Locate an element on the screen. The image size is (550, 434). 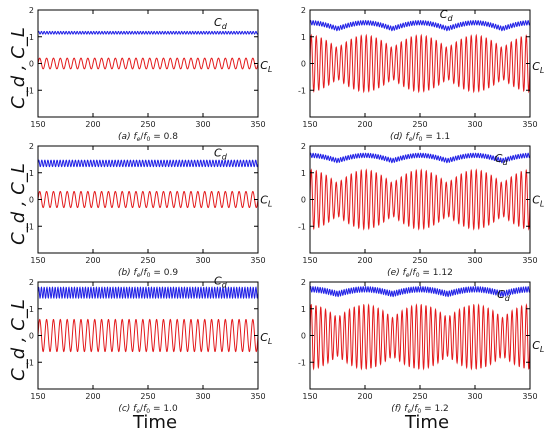
y-axis-label-bottom: C_d , C_L is located at coordinates (18, 340).